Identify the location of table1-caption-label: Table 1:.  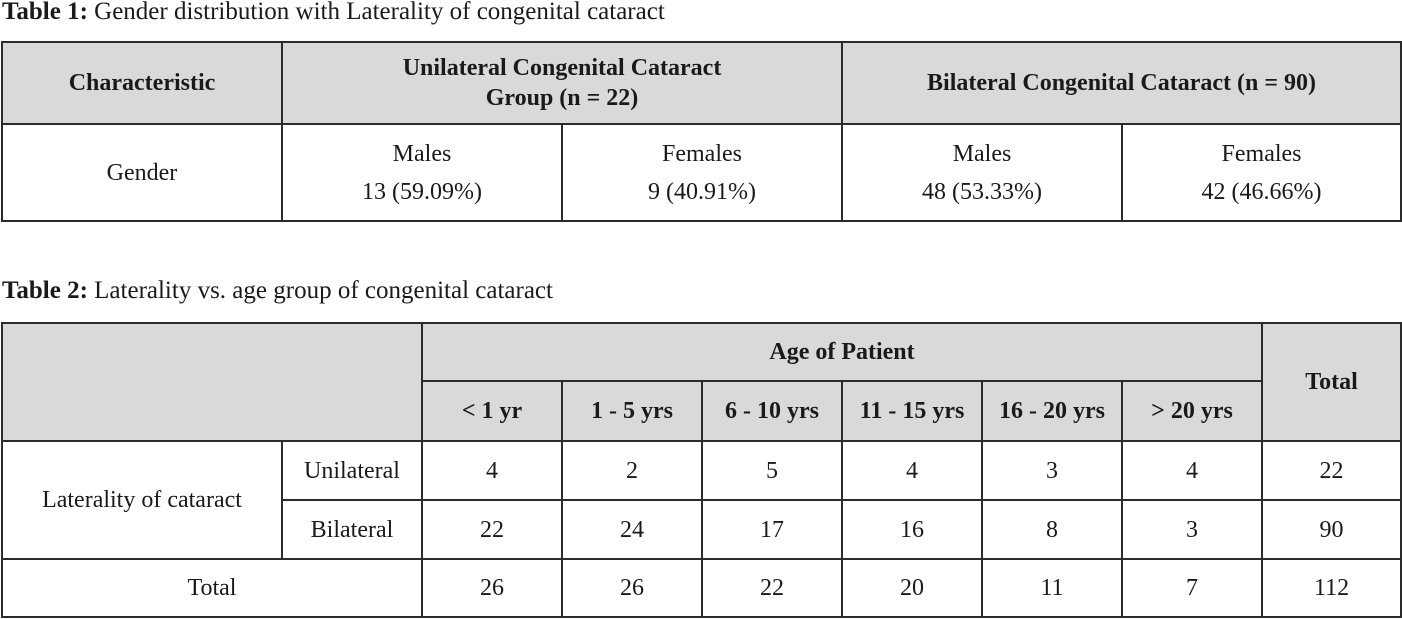
(45, 12).